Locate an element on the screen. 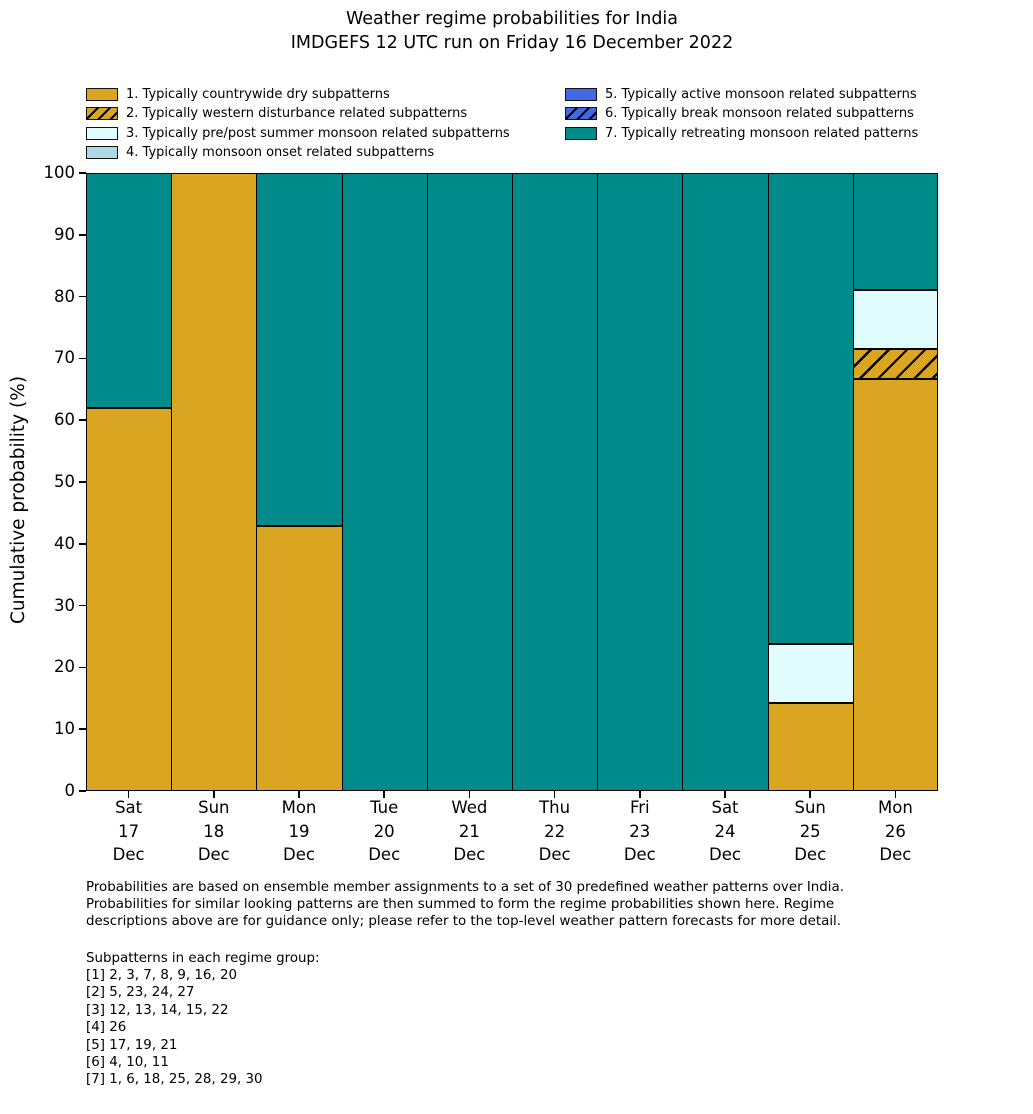  subpatterns-line-7: [7] 1, 6, 18, 25, 28, 29, 30 is located at coordinates (174, 1080).